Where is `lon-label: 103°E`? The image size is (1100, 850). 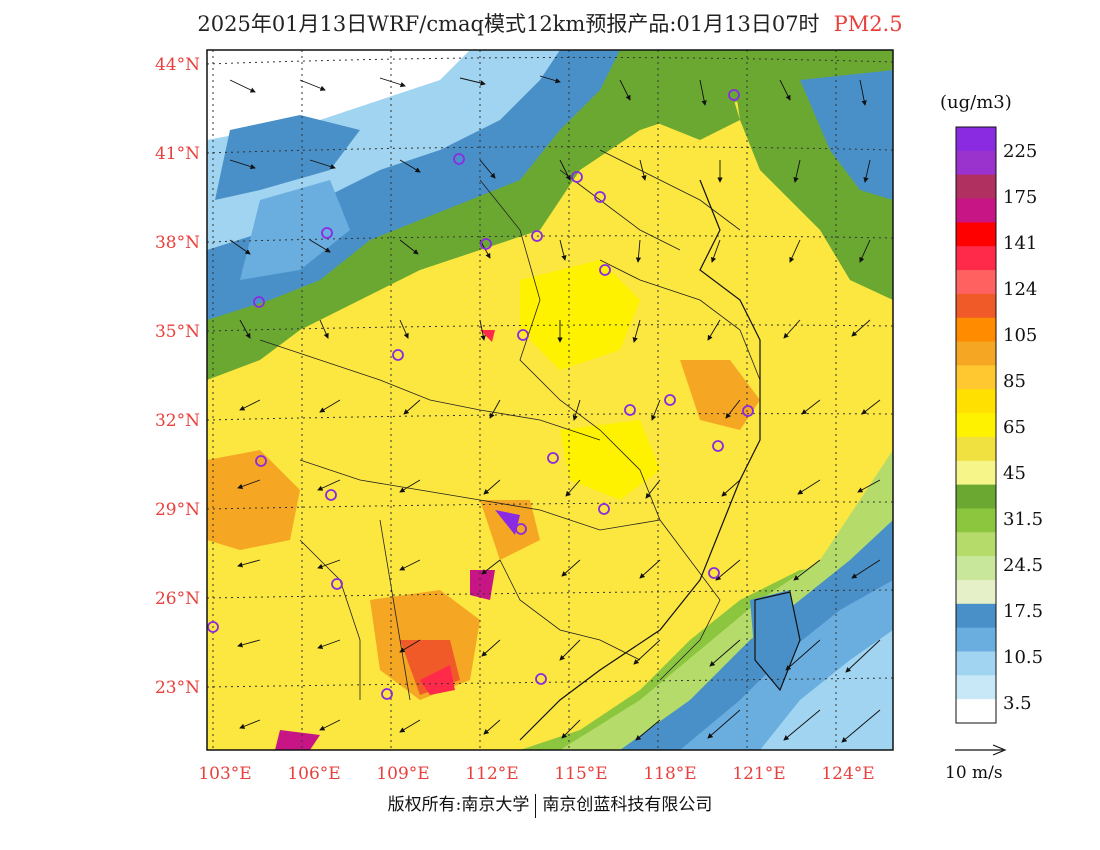
lon-label: 103°E is located at coordinates (225, 774).